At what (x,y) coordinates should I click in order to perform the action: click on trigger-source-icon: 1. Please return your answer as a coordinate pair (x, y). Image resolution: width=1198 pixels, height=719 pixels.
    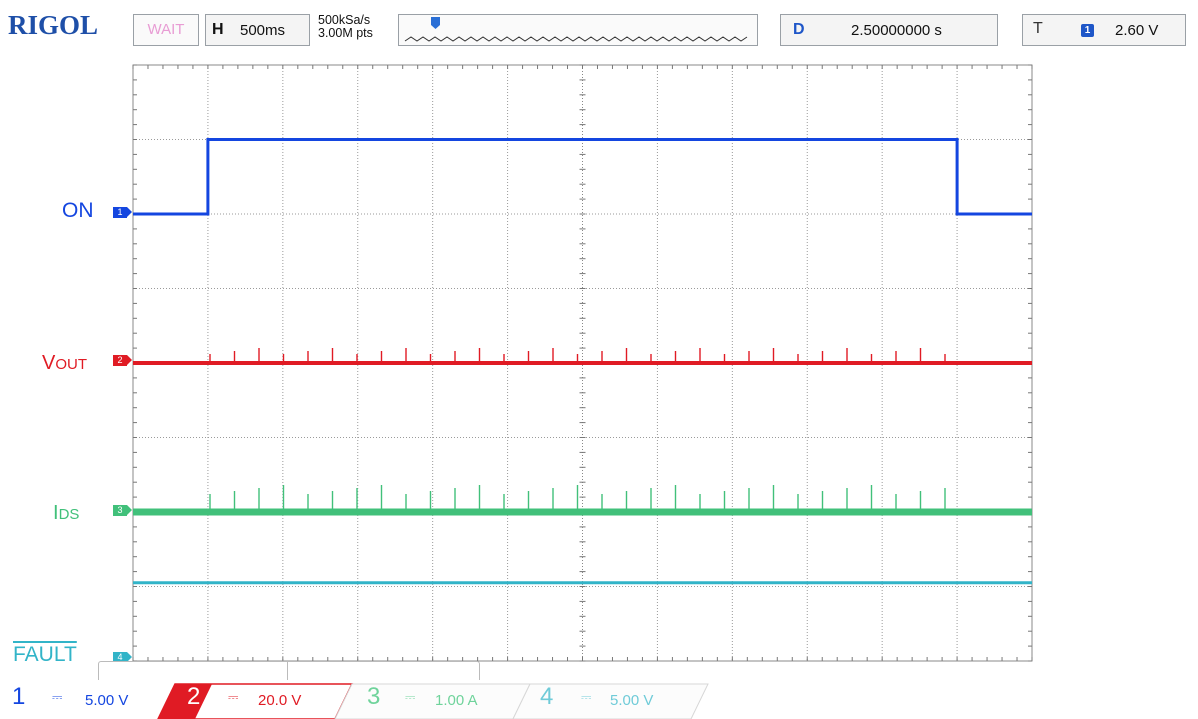
    Looking at the image, I should click on (1087, 30).